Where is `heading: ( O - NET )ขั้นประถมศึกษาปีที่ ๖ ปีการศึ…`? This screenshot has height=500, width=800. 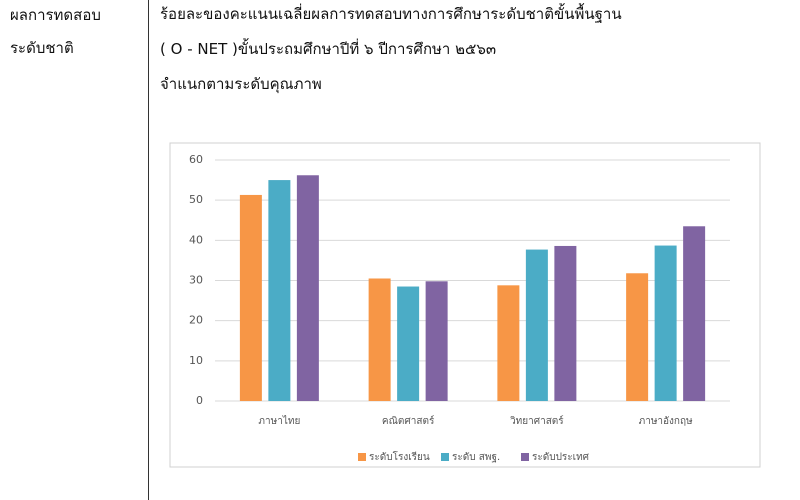
heading: ( O - NET )ขั้นประถมศึกษาปีที่ ๖ ปีการศึ… is located at coordinates (328, 49).